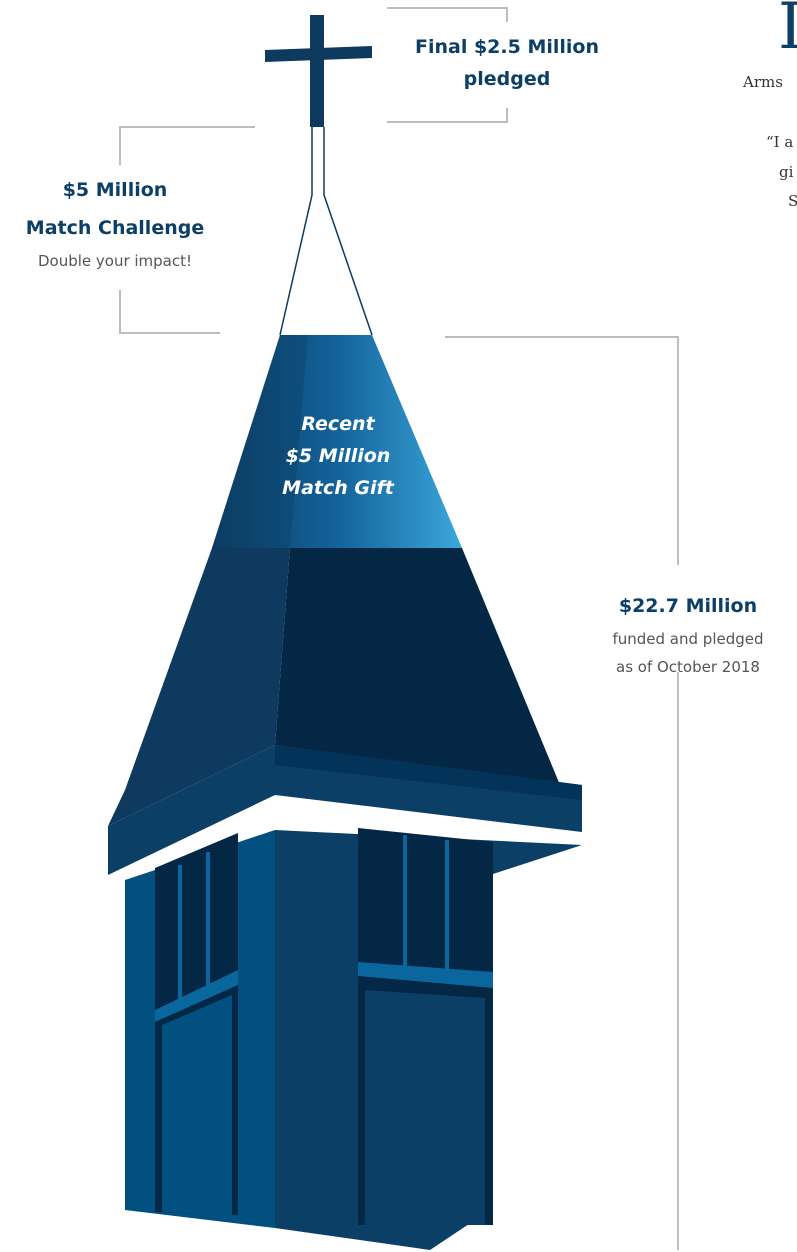  Describe the element at coordinates (688, 667) in the screenshot. I see `funded-note: as of October 2018` at that location.